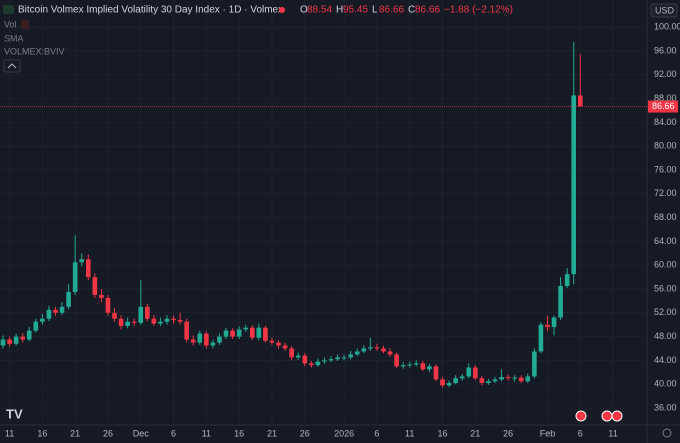 The height and width of the screenshot is (443, 680). I want to click on collapse-icon, so click(12, 66).